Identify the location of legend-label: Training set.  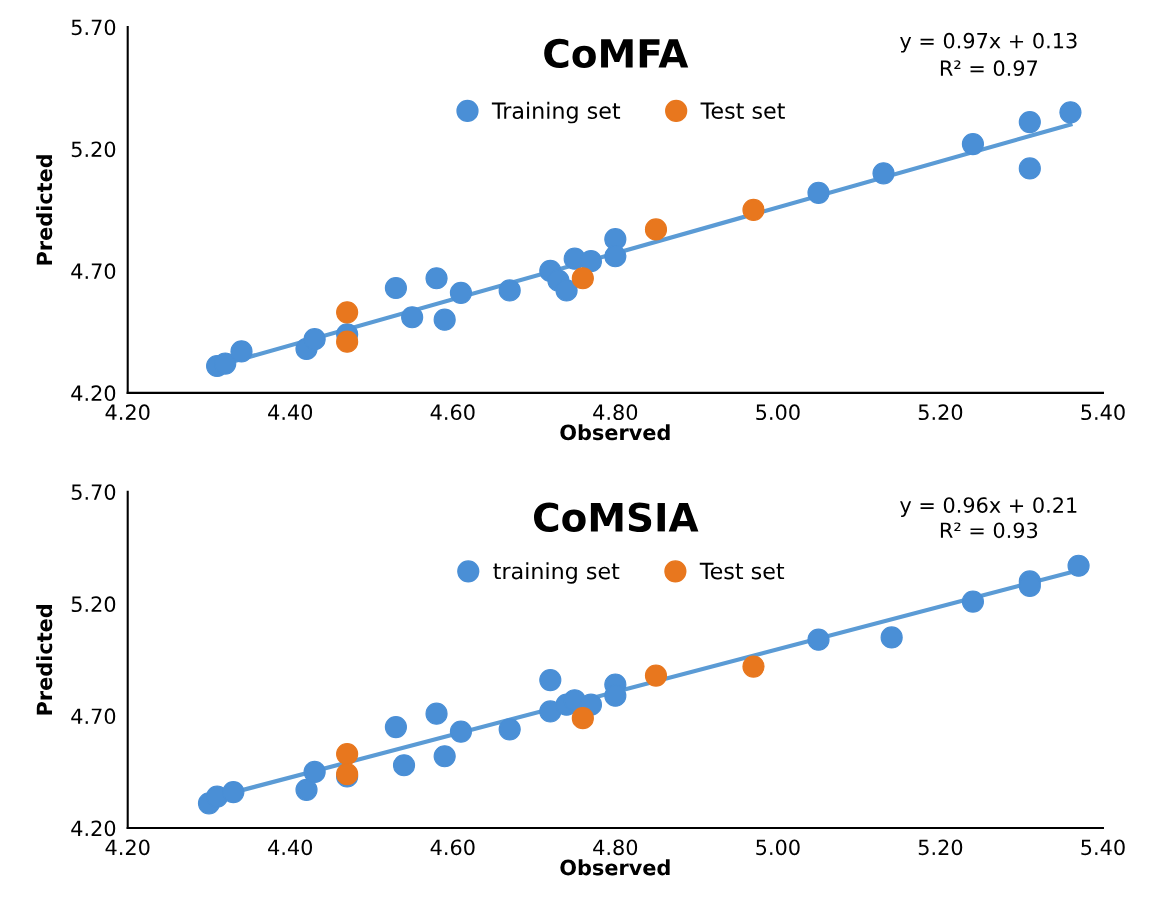
(556, 112).